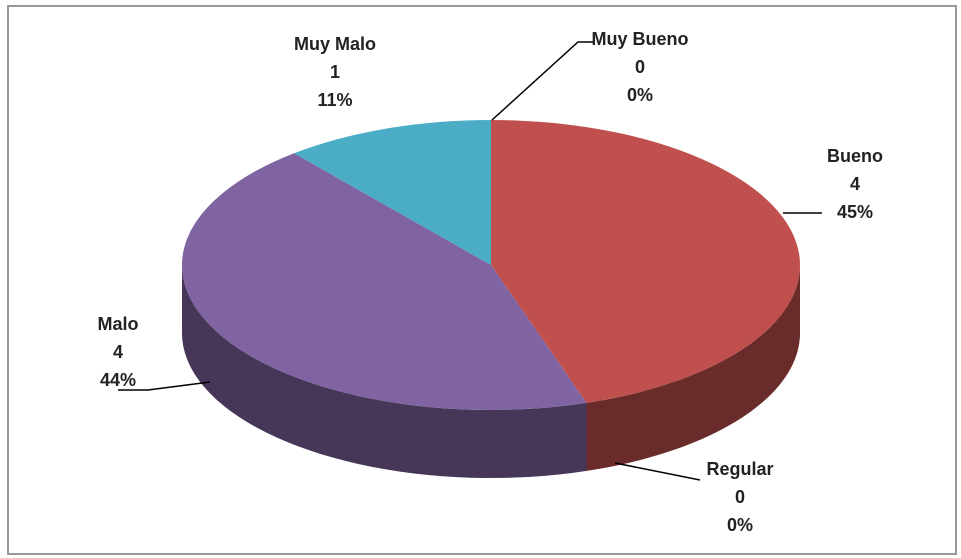 This screenshot has width=961, height=558. Describe the element at coordinates (855, 212) in the screenshot. I see `label-percent: 45%` at that location.